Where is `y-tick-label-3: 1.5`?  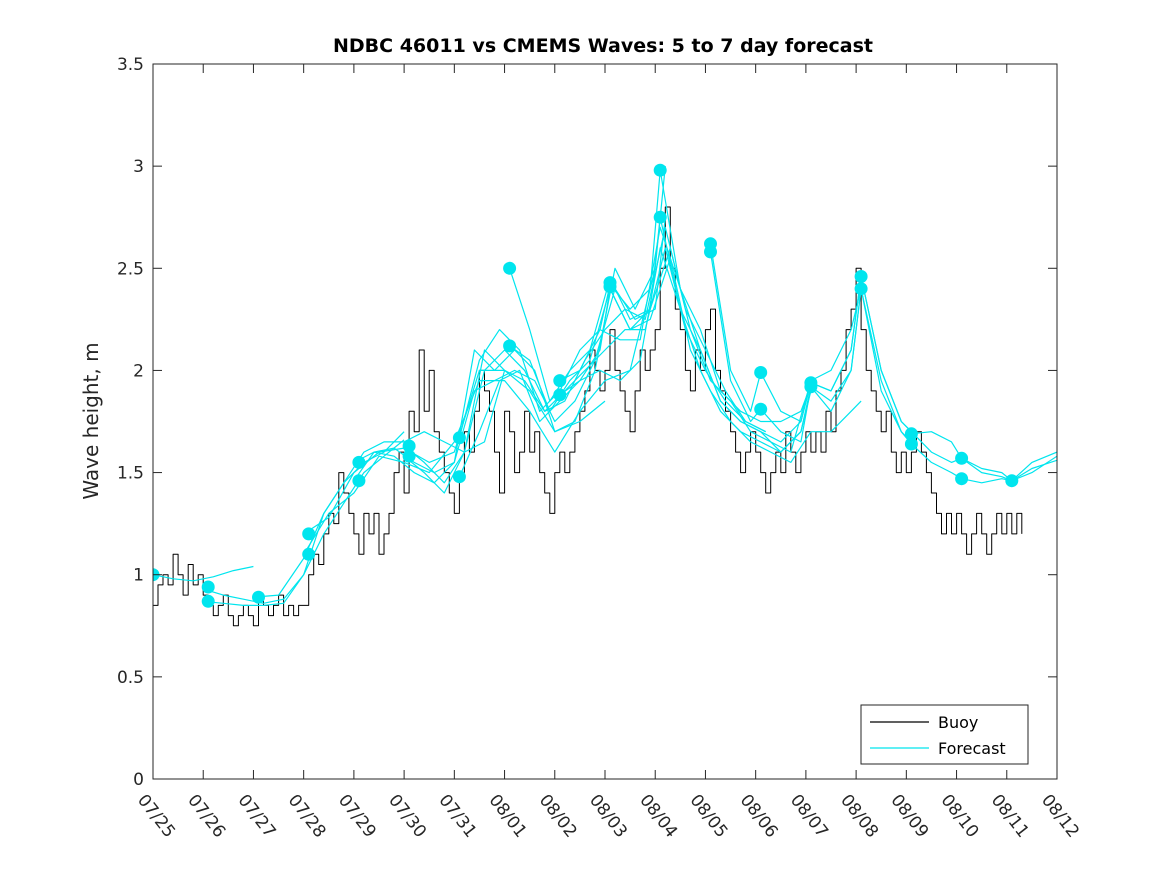 y-tick-label-3: 1.5 is located at coordinates (130, 474).